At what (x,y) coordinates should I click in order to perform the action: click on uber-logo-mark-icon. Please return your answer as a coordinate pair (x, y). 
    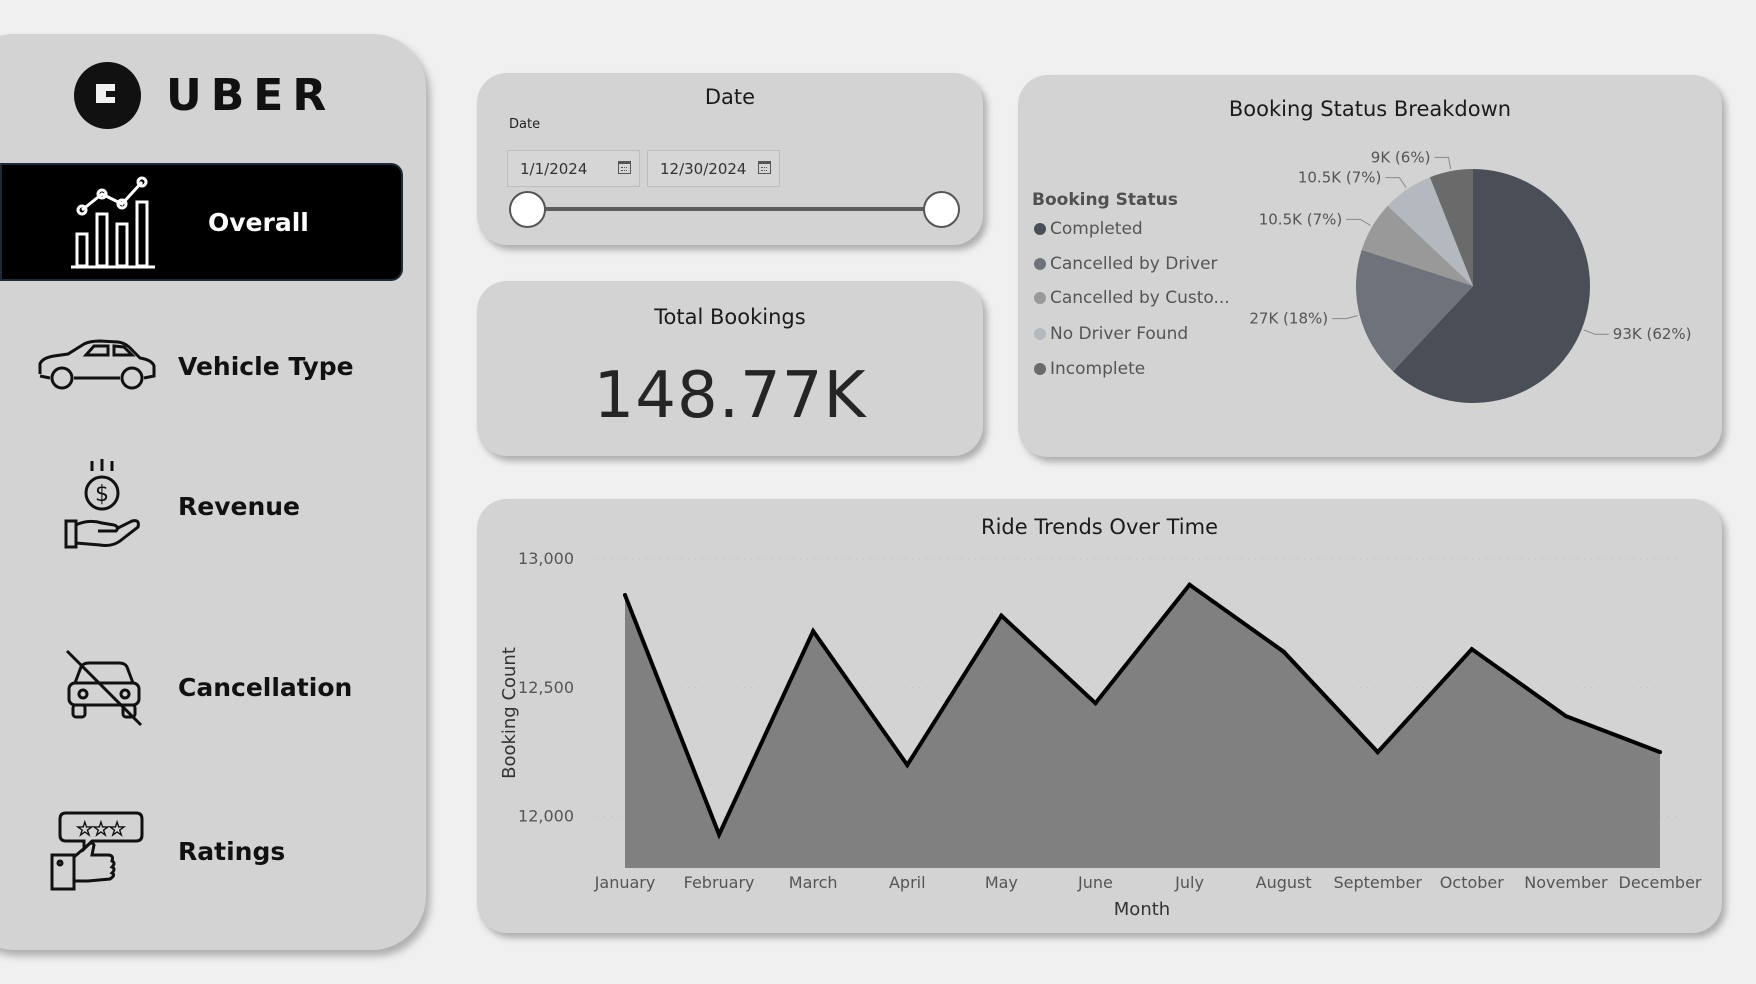
    Looking at the image, I should click on (107, 95).